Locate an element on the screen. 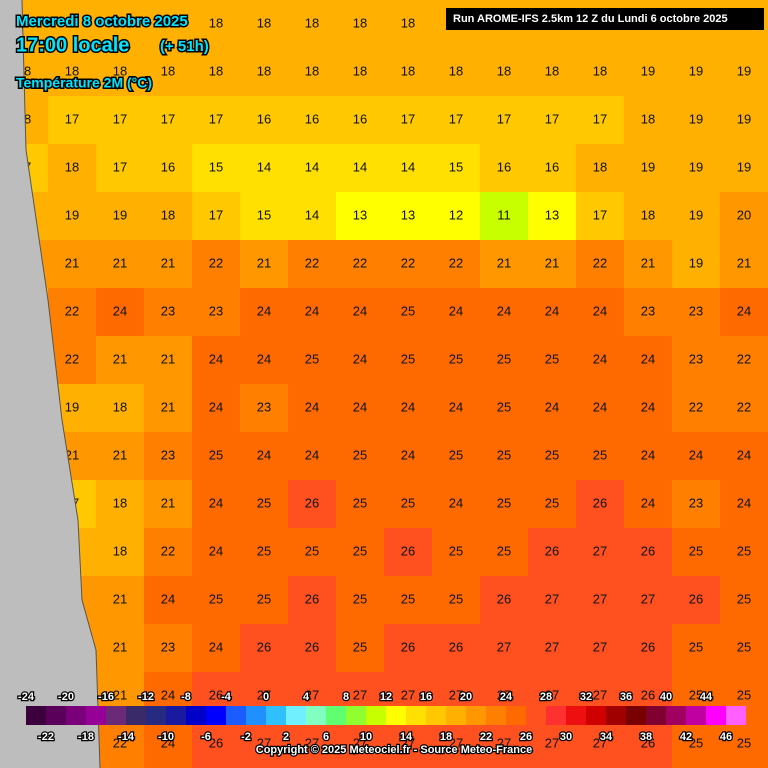 This screenshot has width=768, height=768. temperature-value: 16 is located at coordinates (312, 118).